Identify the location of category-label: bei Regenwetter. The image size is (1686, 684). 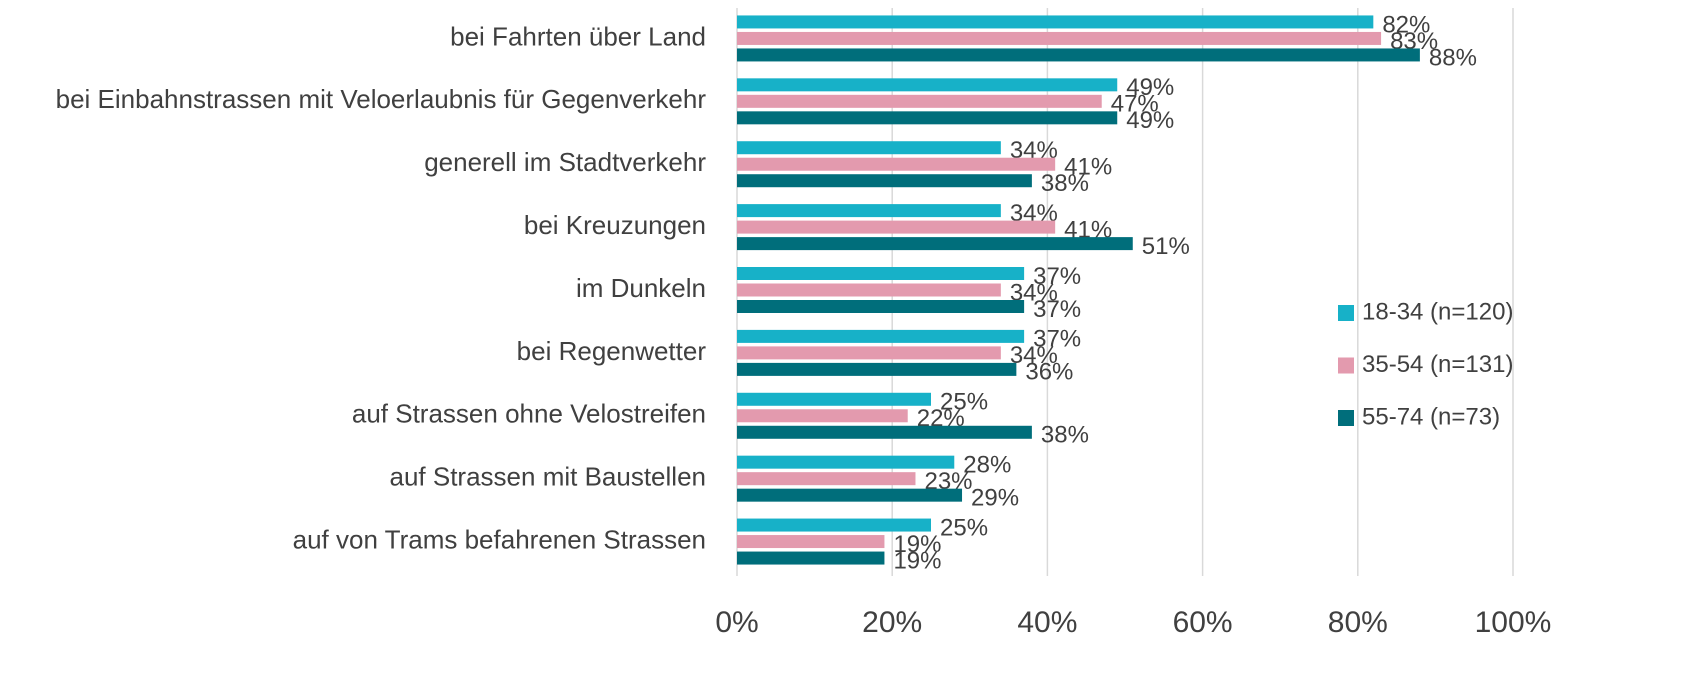
(612, 351).